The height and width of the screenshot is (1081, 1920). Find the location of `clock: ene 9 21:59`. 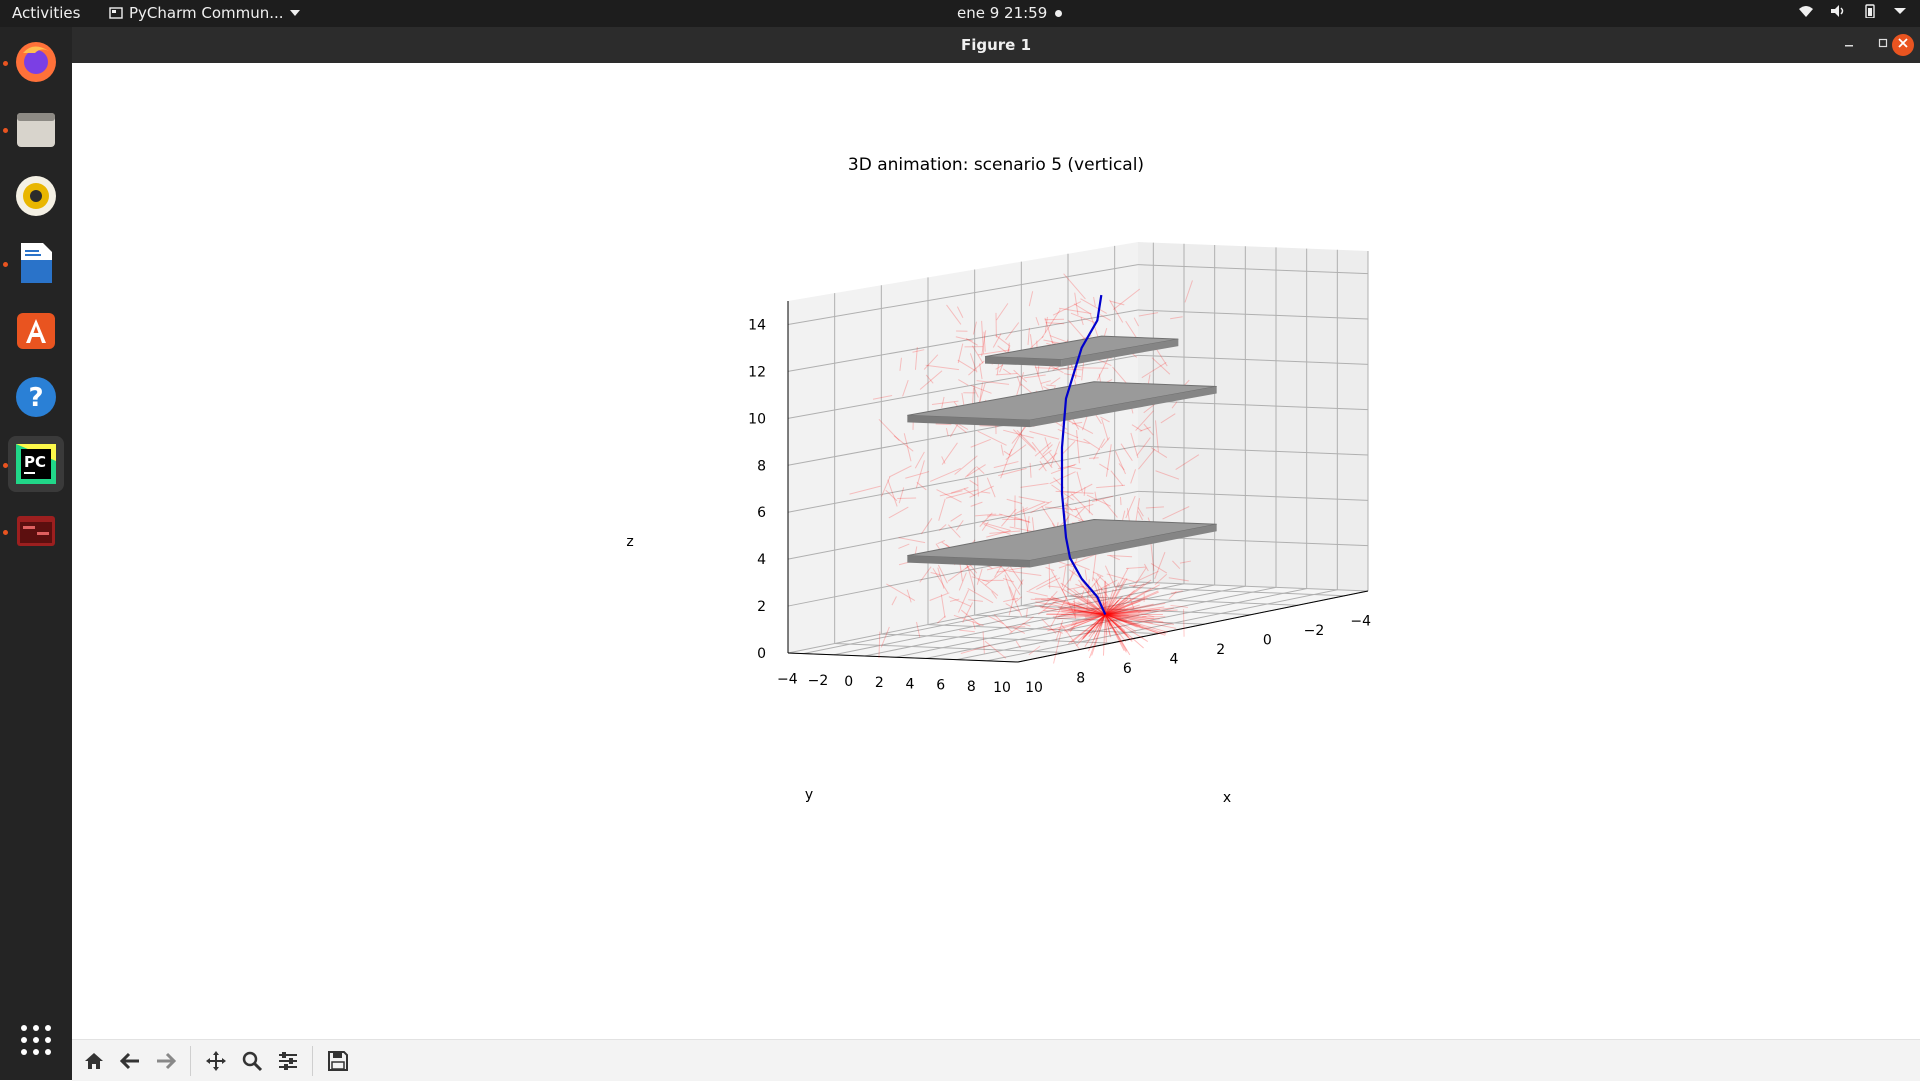

clock: ene 9 21:59 is located at coordinates (1009, 13).